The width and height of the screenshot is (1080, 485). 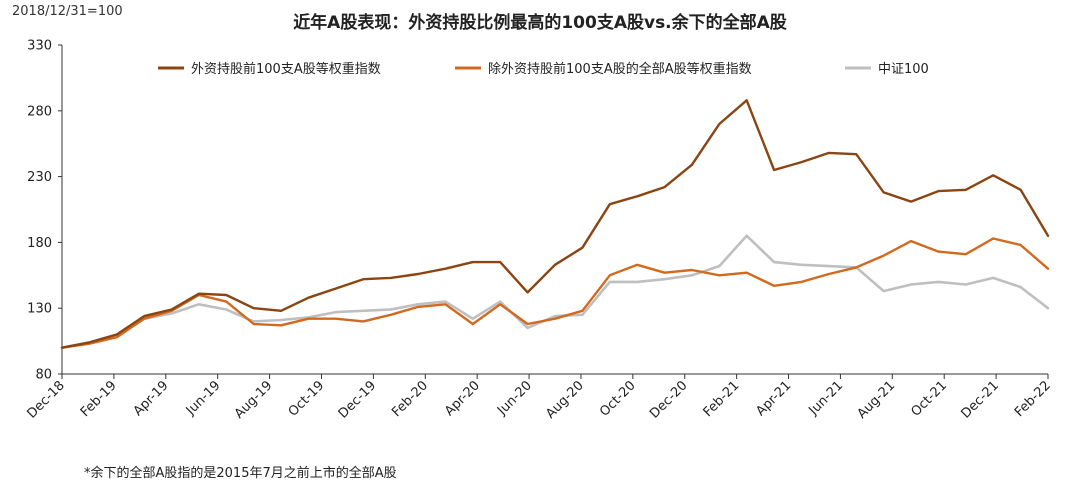 I want to click on y-tick-label: 130, so click(x=39, y=309).